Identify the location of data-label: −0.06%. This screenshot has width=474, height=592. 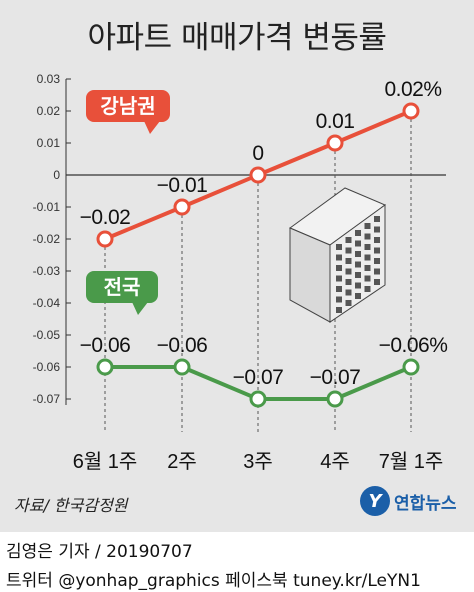
(413, 345).